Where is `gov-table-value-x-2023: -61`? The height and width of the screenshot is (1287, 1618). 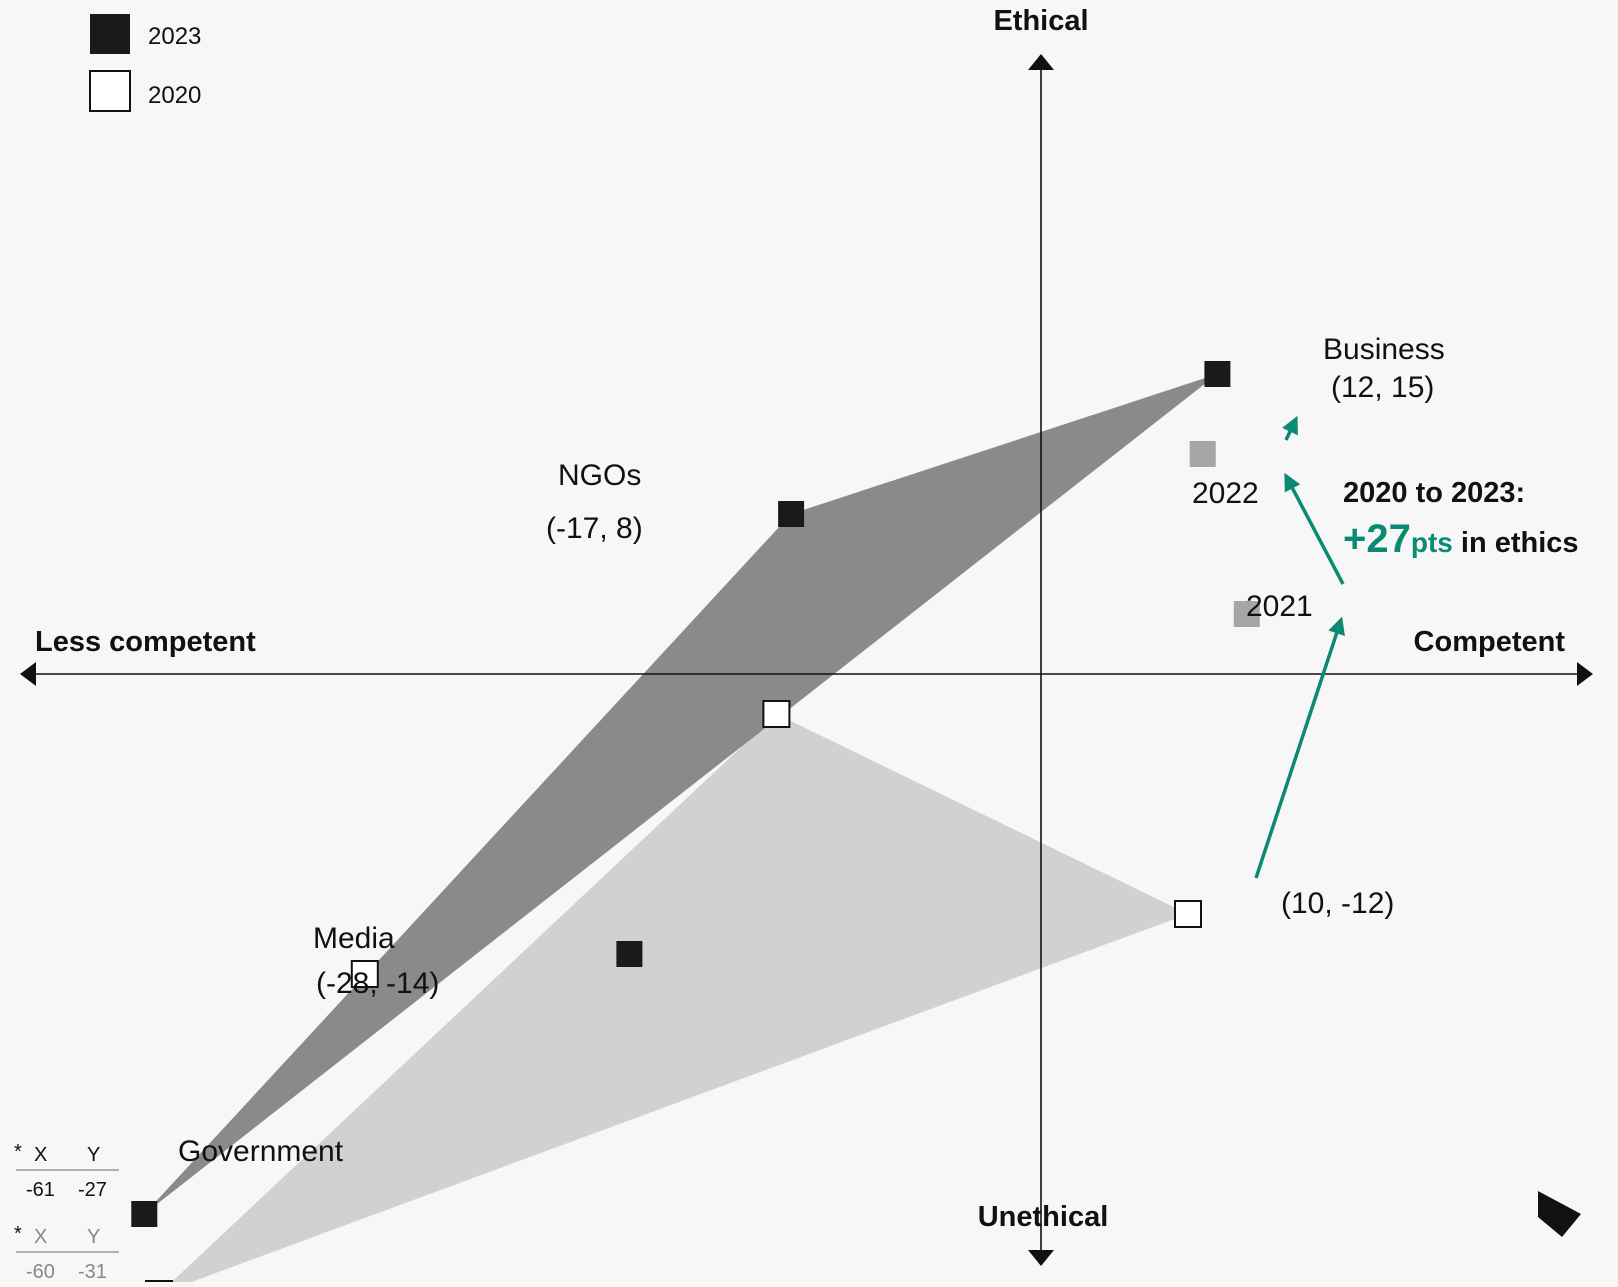 gov-table-value-x-2023: -61 is located at coordinates (40, 1190).